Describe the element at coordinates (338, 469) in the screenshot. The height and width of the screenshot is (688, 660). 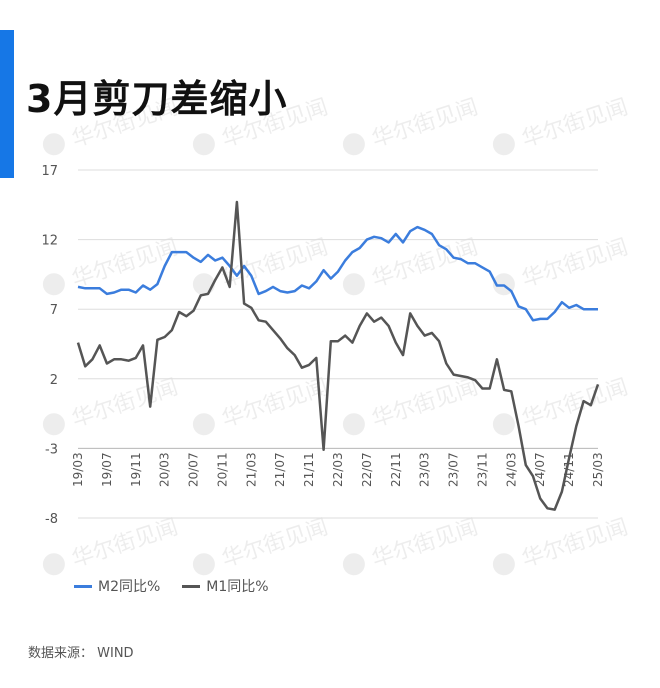
I see `x-tick-label: 22/03` at that location.